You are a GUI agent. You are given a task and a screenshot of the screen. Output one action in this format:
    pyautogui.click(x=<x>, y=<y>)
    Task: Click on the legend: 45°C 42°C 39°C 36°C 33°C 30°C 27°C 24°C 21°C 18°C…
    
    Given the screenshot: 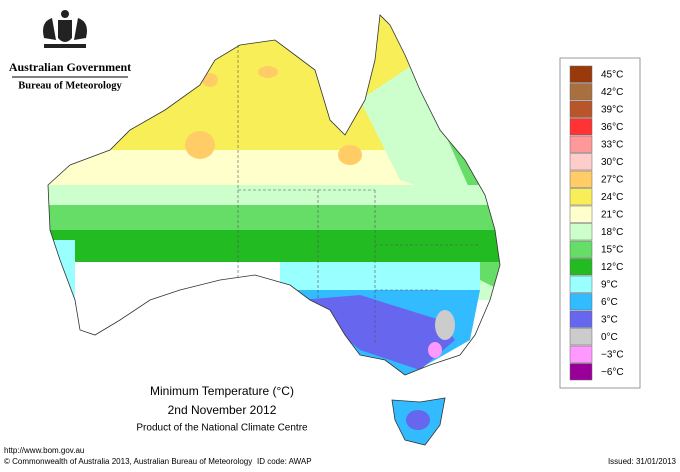 What is the action you would take?
    pyautogui.click(x=596, y=223)
    